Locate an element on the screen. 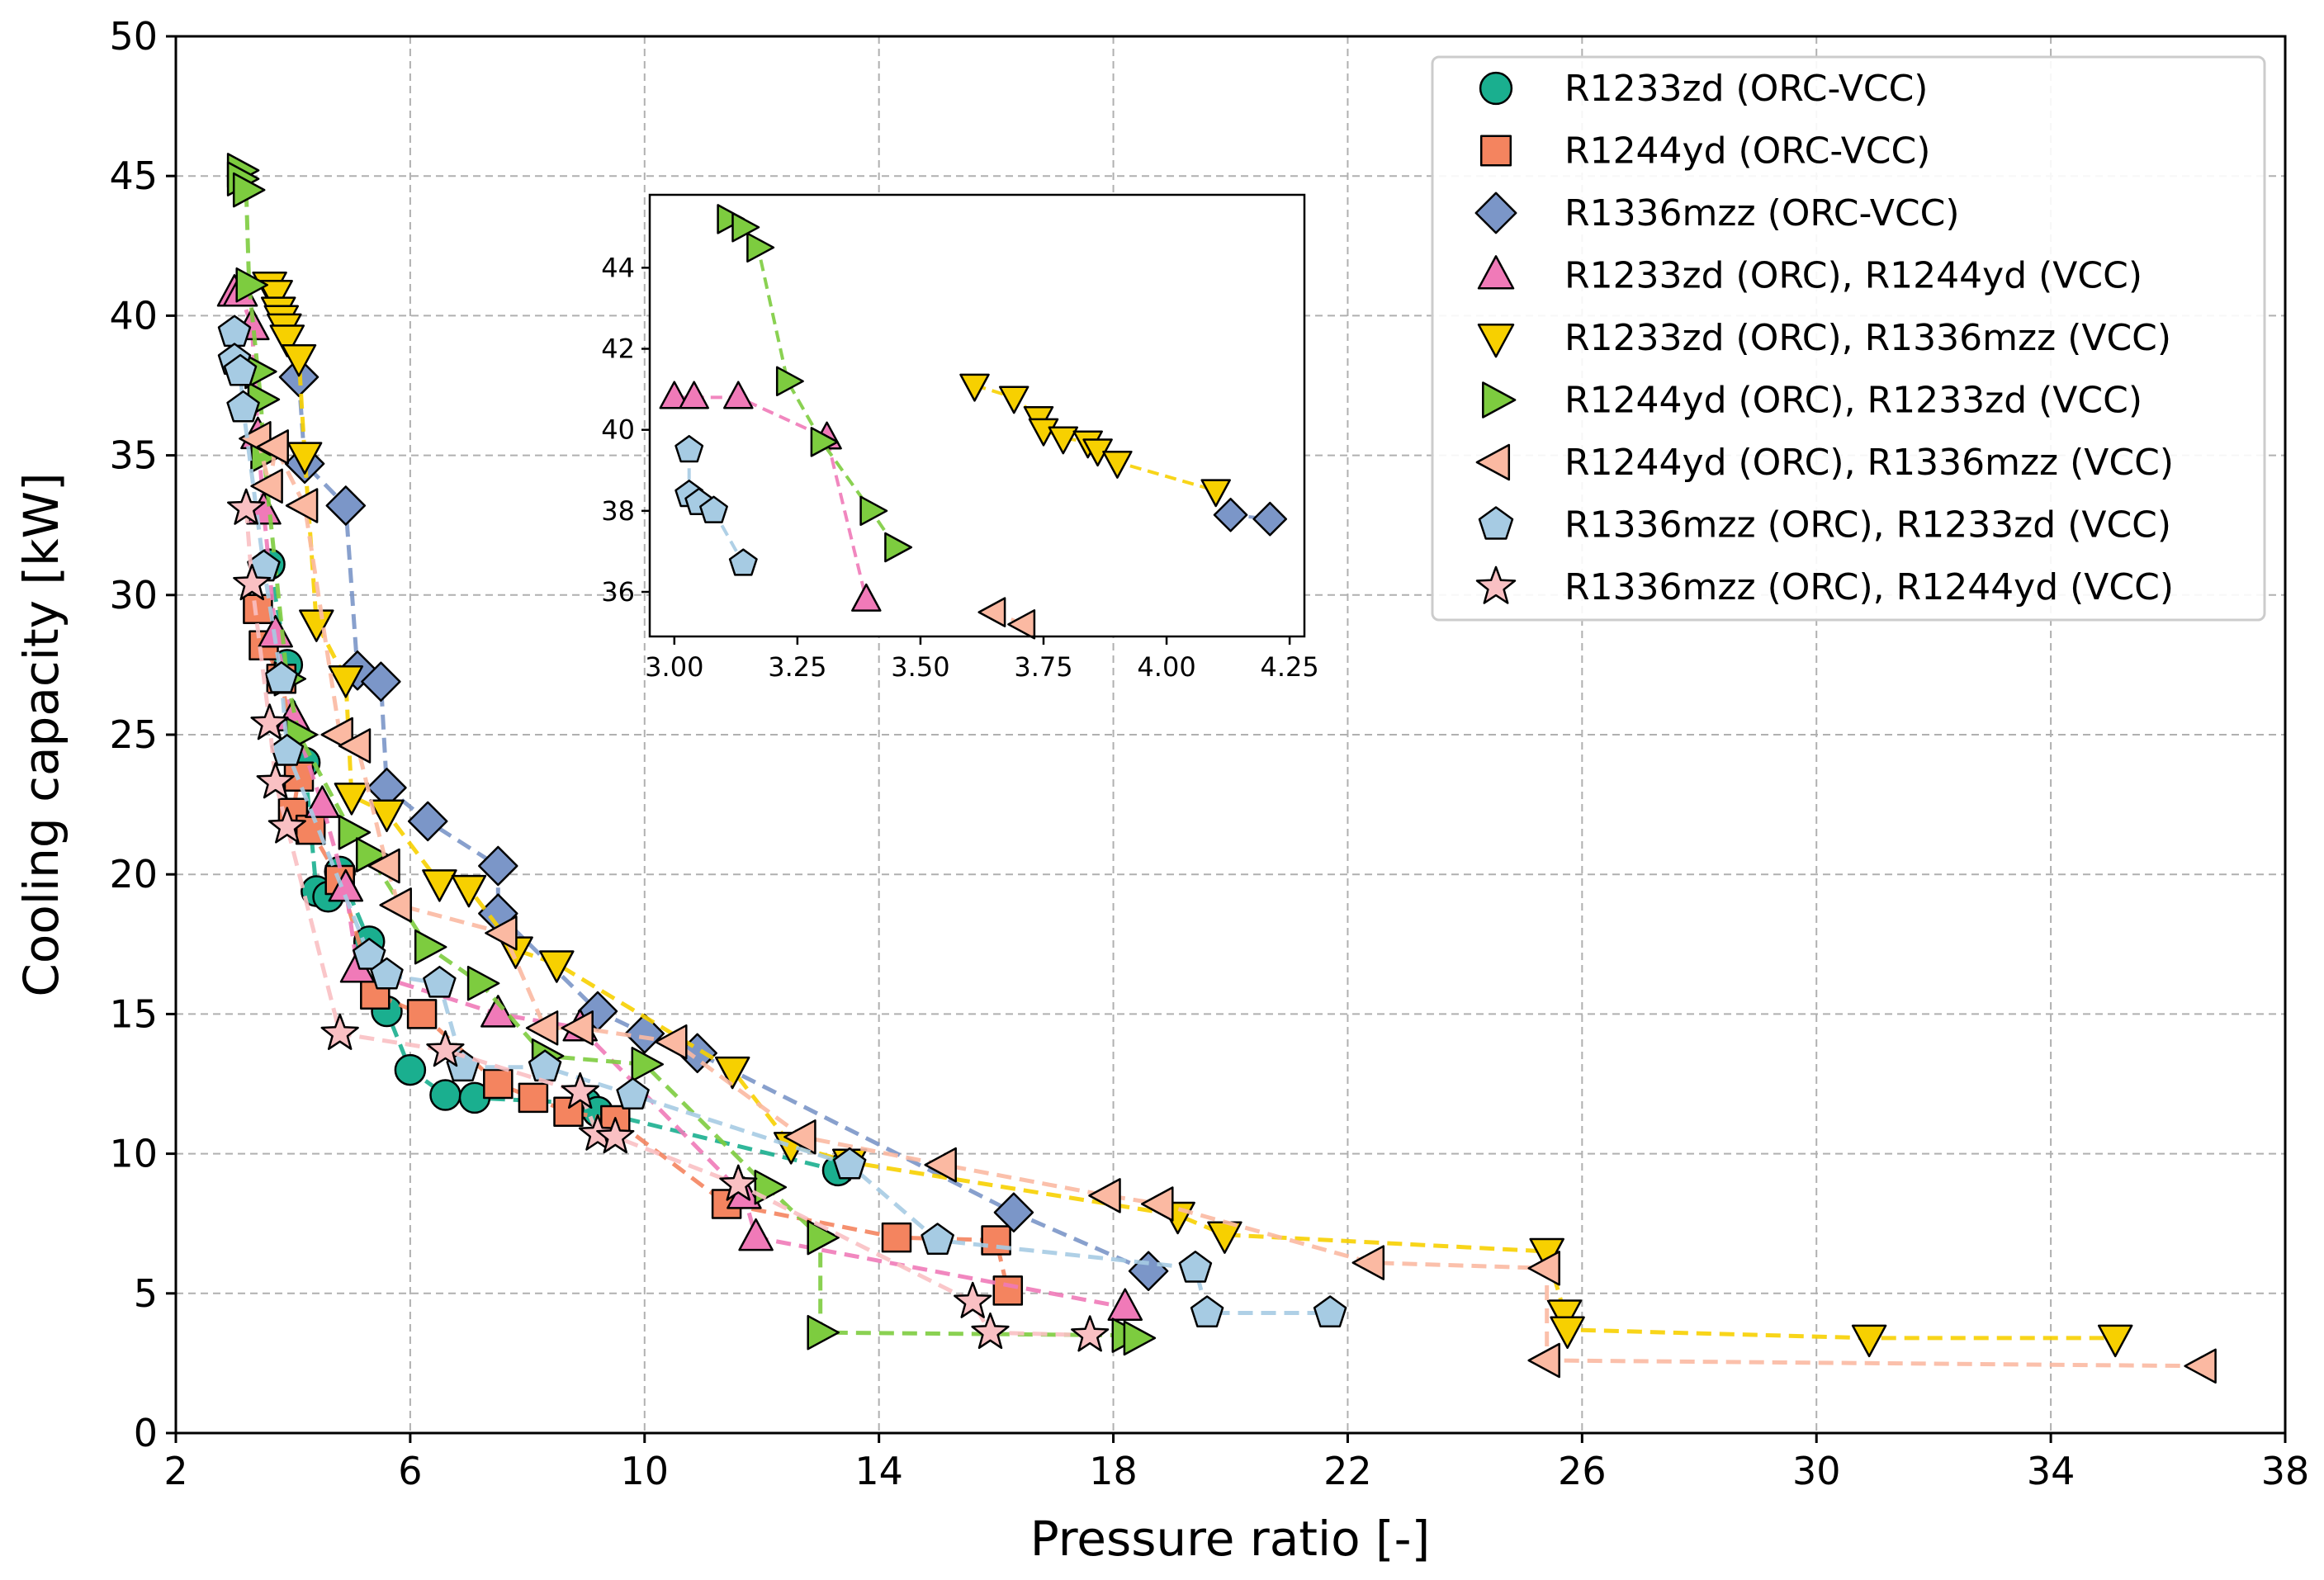 The width and height of the screenshot is (2324, 1580). inset-y-tick-label: 42 is located at coordinates (618, 350).